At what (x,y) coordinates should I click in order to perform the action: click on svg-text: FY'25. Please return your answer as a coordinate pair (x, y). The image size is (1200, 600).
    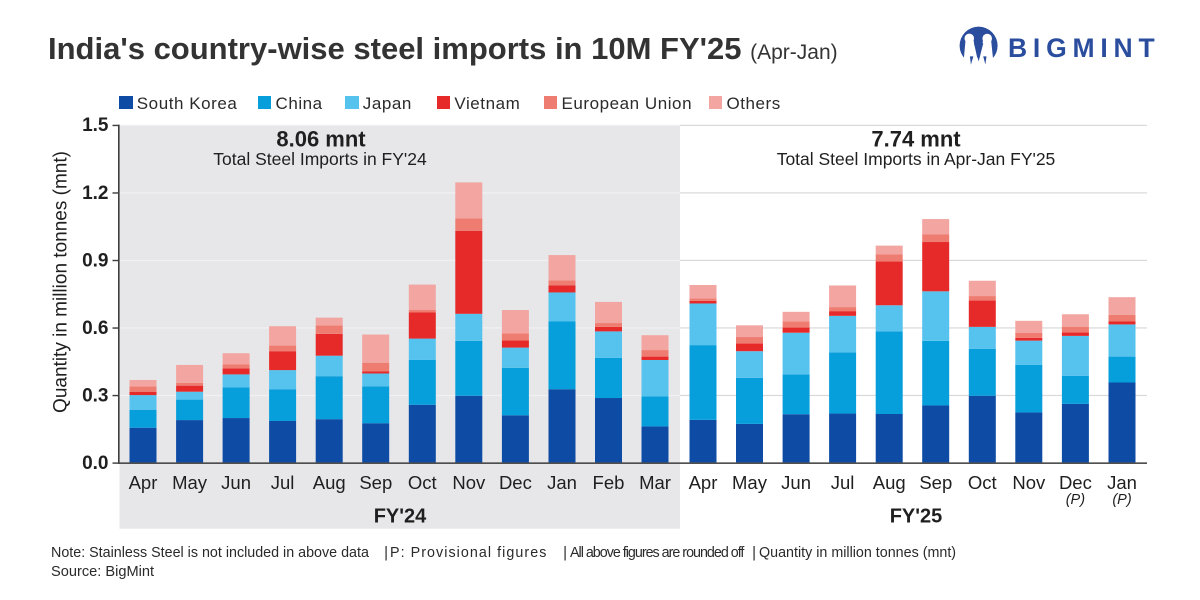
    Looking at the image, I should click on (916, 517).